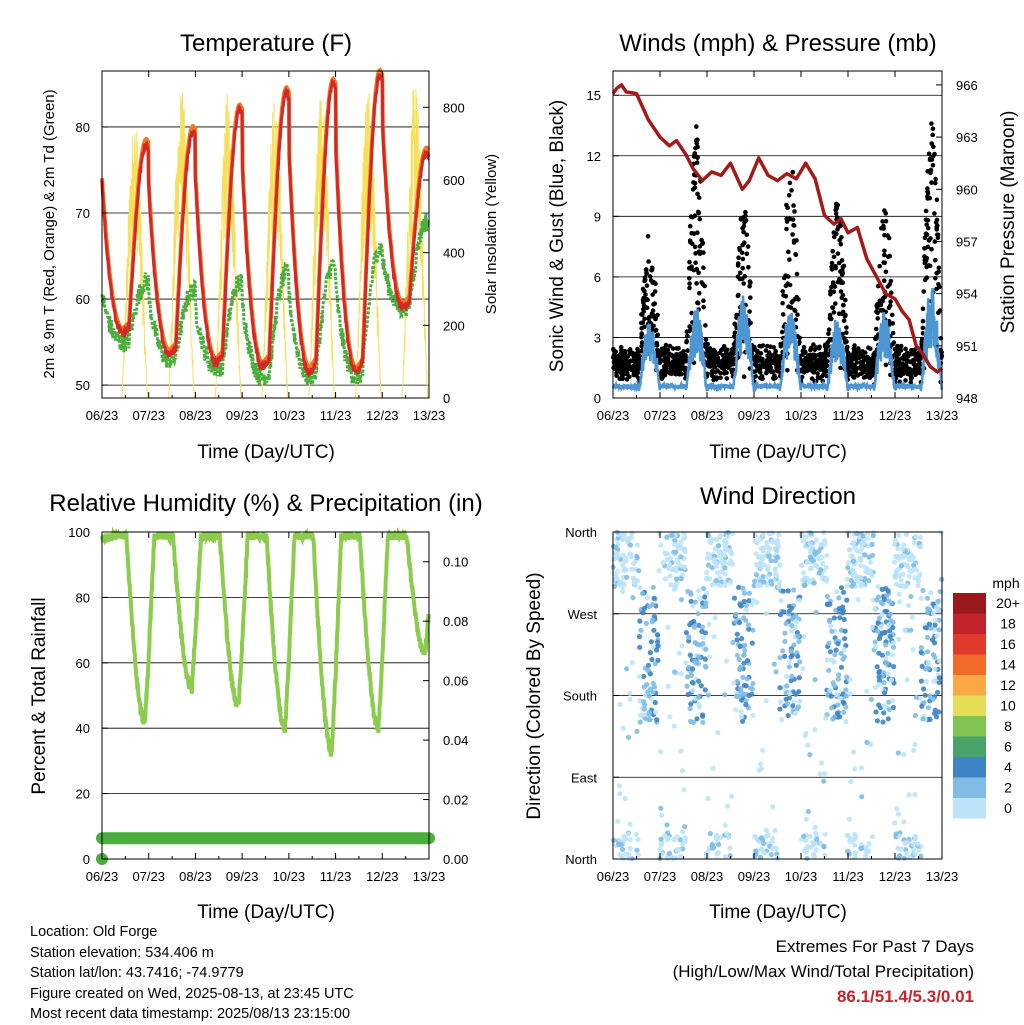 The height and width of the screenshot is (1025, 1024). Describe the element at coordinates (594, 95) in the screenshot. I see `y-tick-label: 15` at that location.